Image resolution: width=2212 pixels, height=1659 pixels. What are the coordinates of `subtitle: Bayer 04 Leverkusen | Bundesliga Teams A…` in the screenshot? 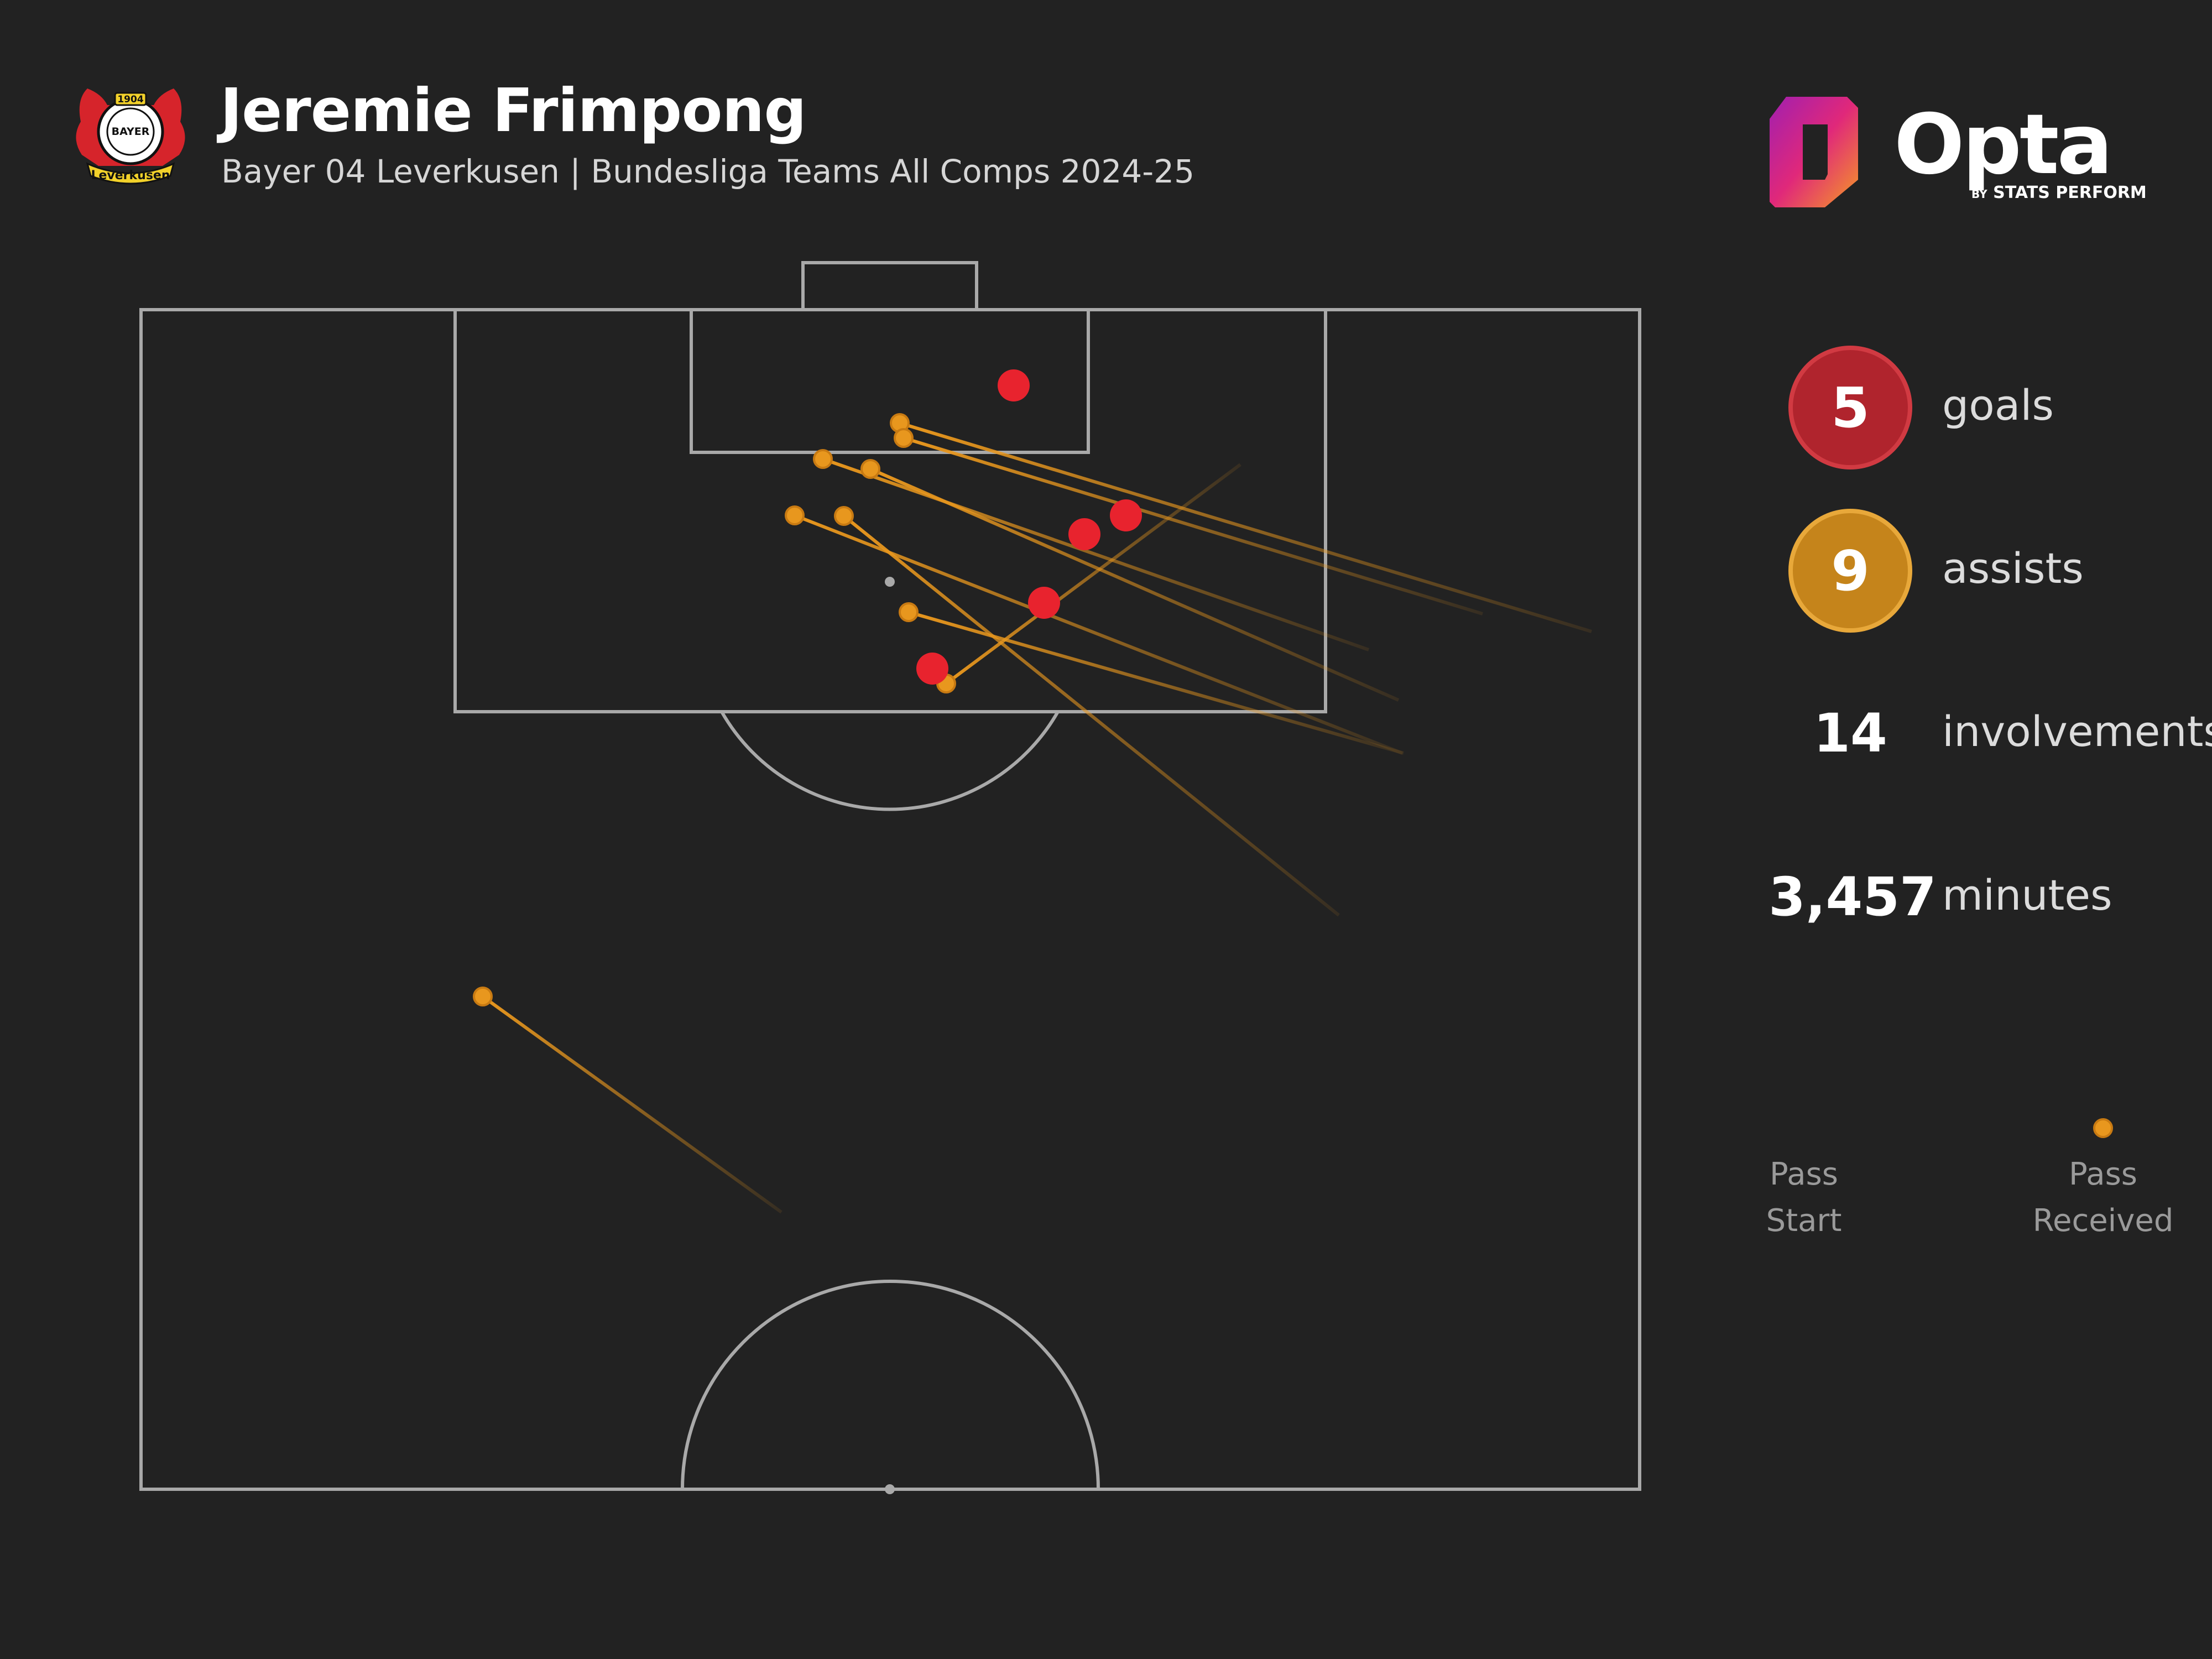 It's located at (707, 171).